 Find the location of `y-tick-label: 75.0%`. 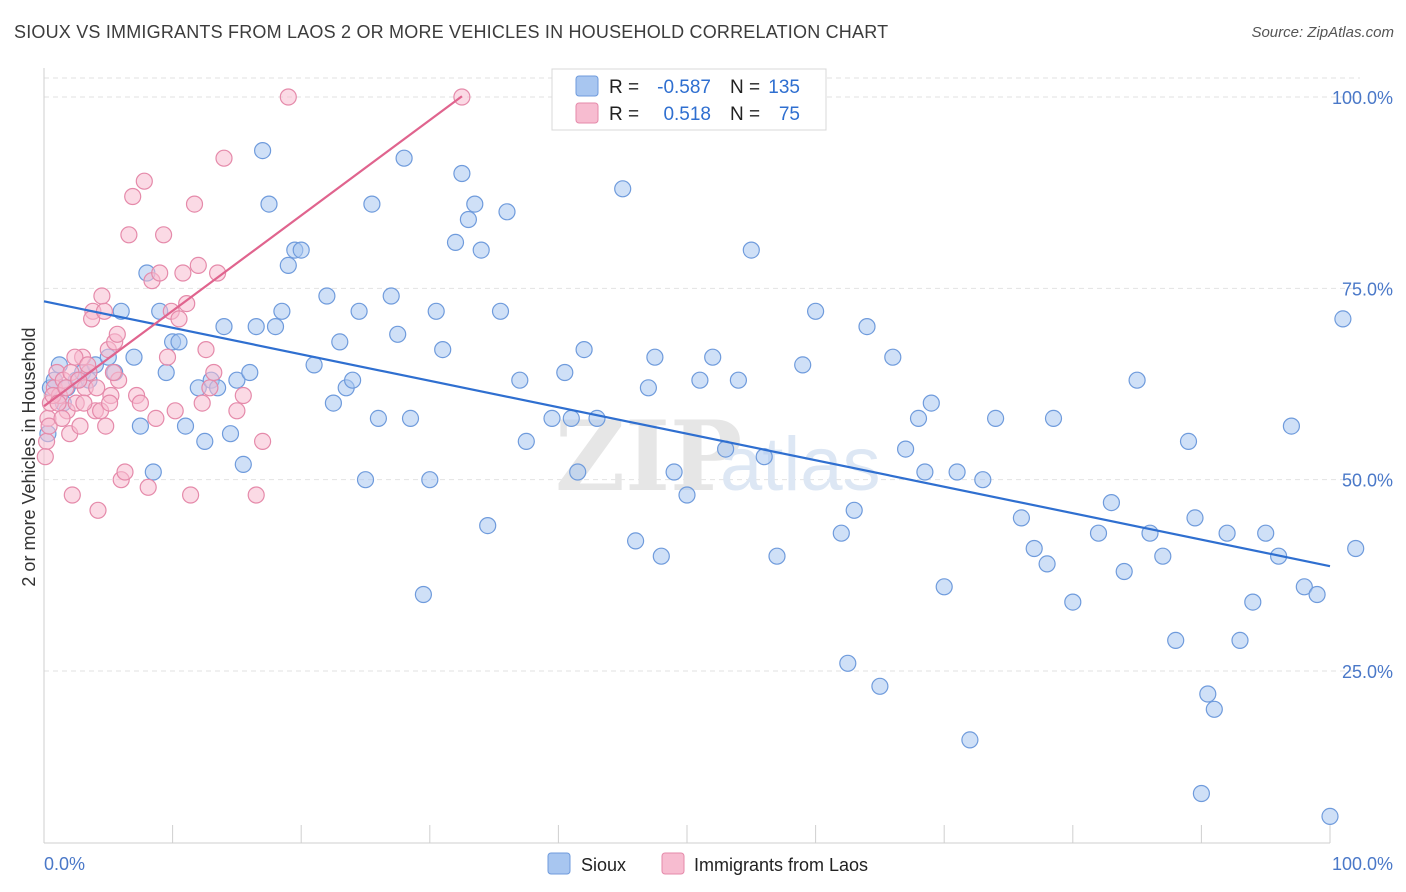

y-tick-label: 75.0% is located at coordinates (1367, 289).